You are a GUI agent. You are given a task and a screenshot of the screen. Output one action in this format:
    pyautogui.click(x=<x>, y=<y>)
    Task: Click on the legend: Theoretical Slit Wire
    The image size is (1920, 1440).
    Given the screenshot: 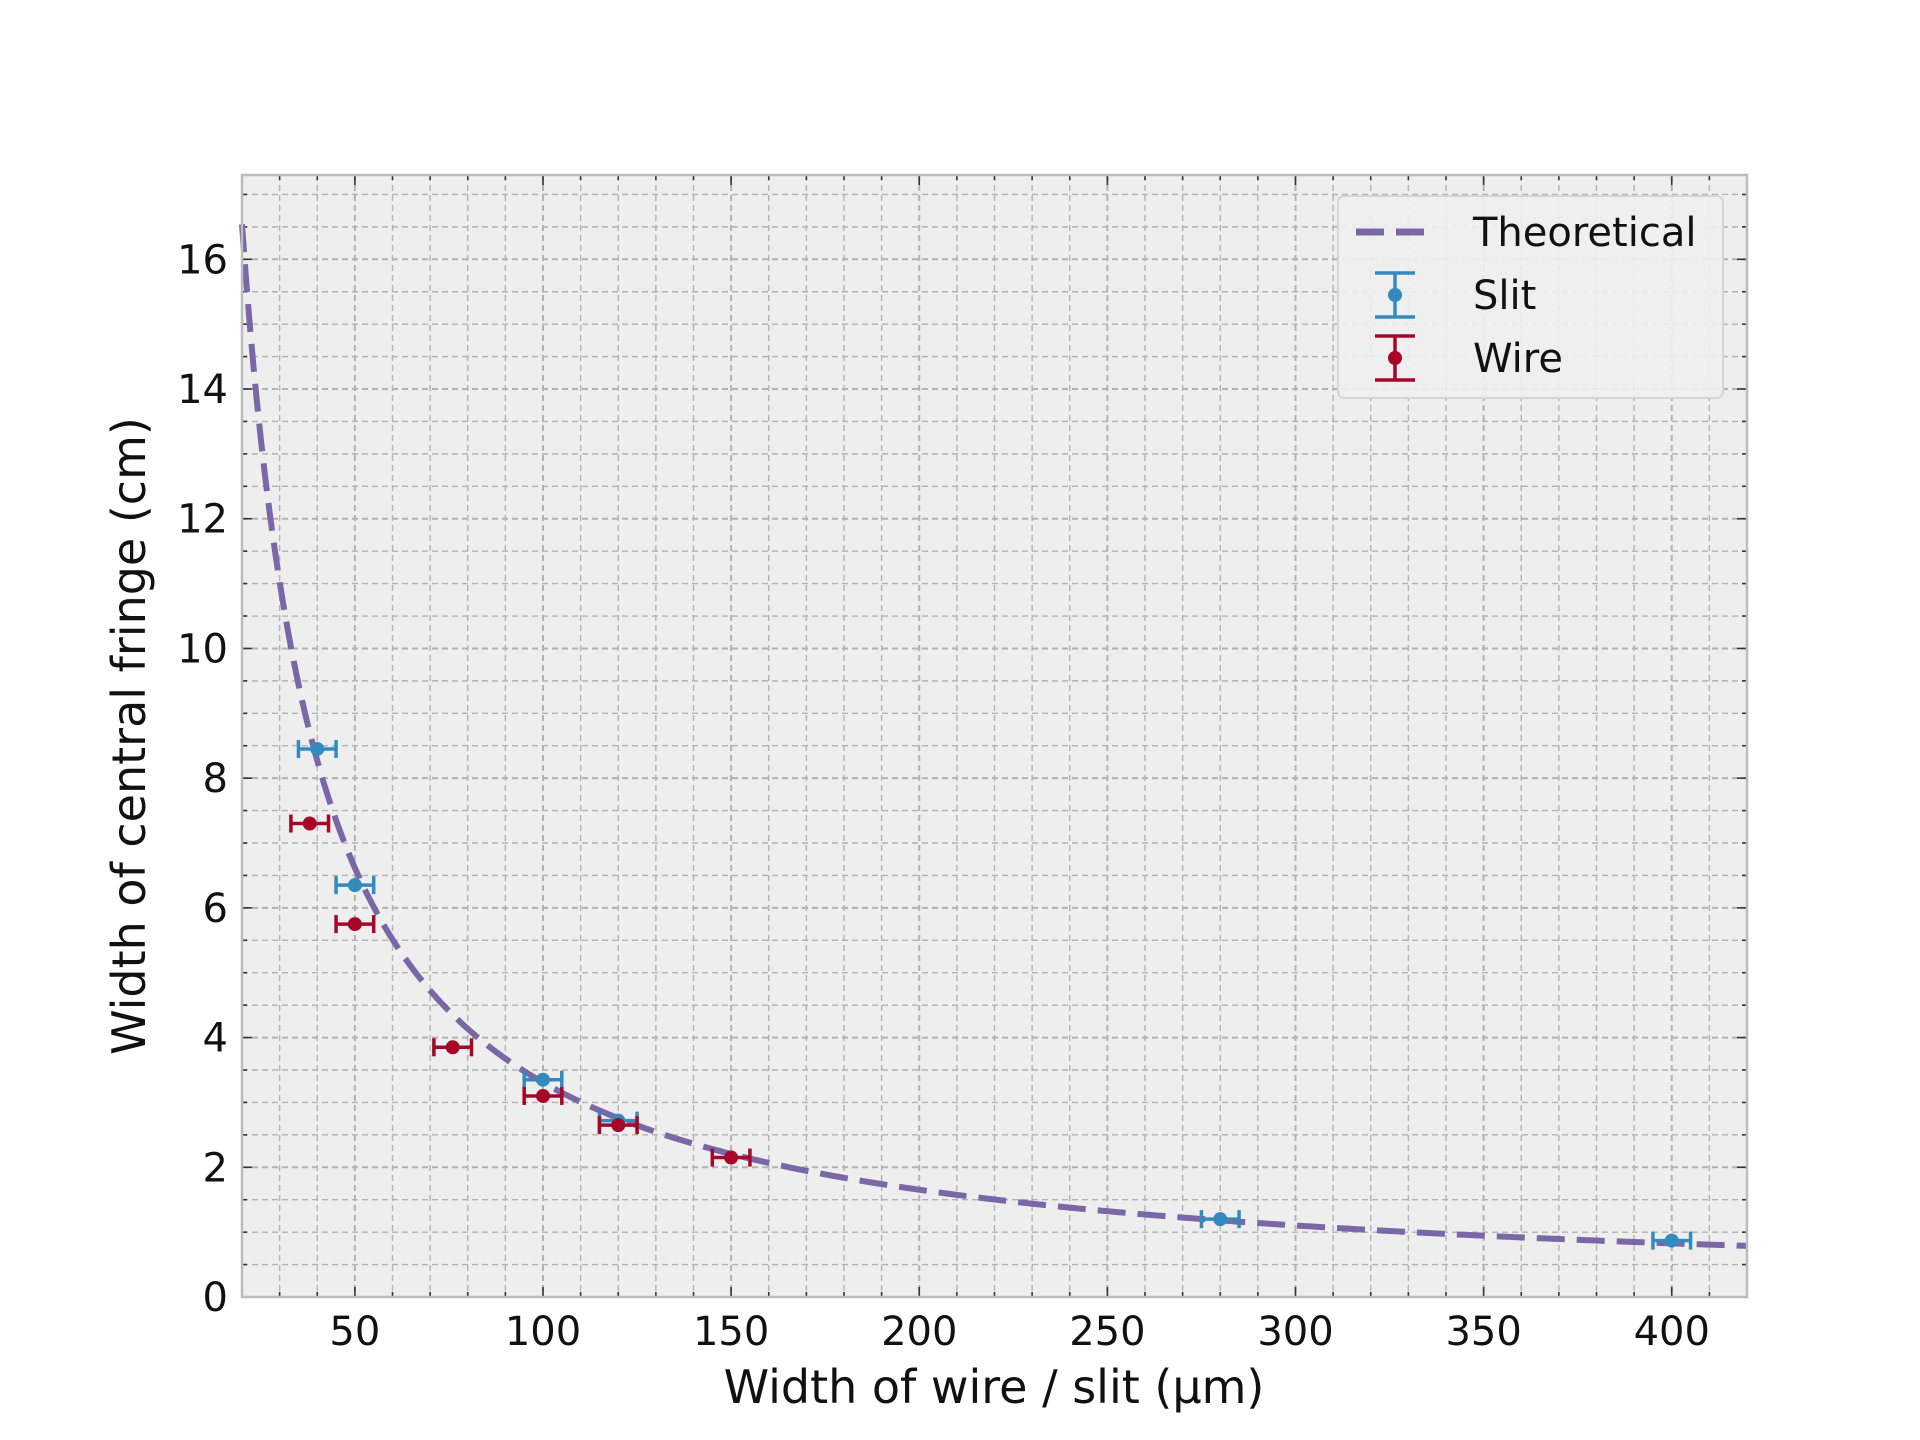 What is the action you would take?
    pyautogui.click(x=1530, y=297)
    